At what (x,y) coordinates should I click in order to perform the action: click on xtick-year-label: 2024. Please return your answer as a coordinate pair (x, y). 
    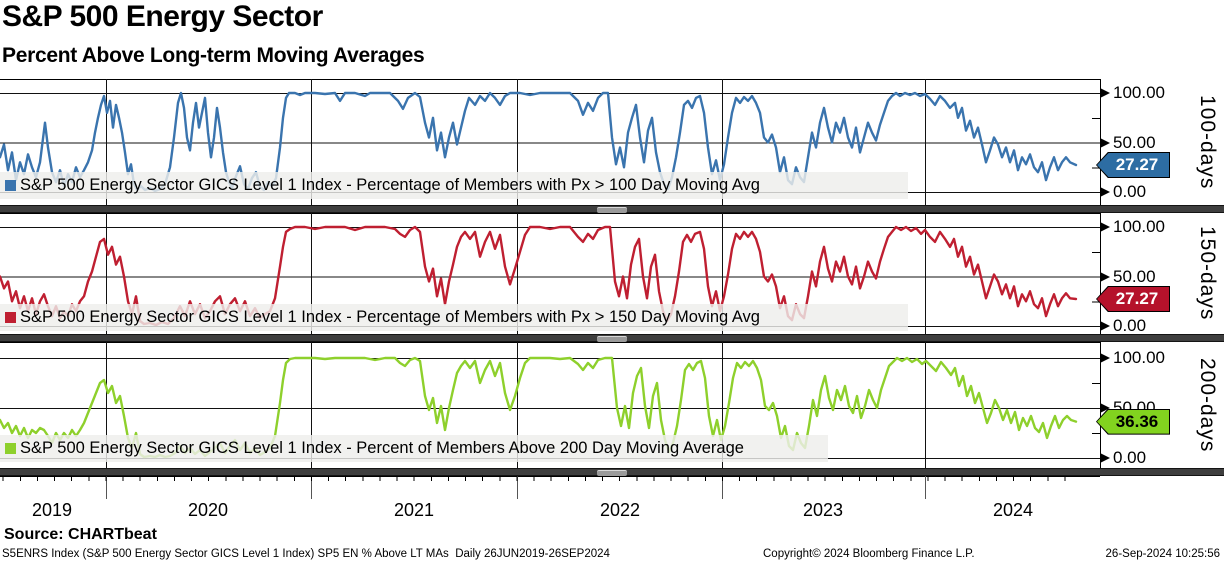
    Looking at the image, I should click on (1013, 510).